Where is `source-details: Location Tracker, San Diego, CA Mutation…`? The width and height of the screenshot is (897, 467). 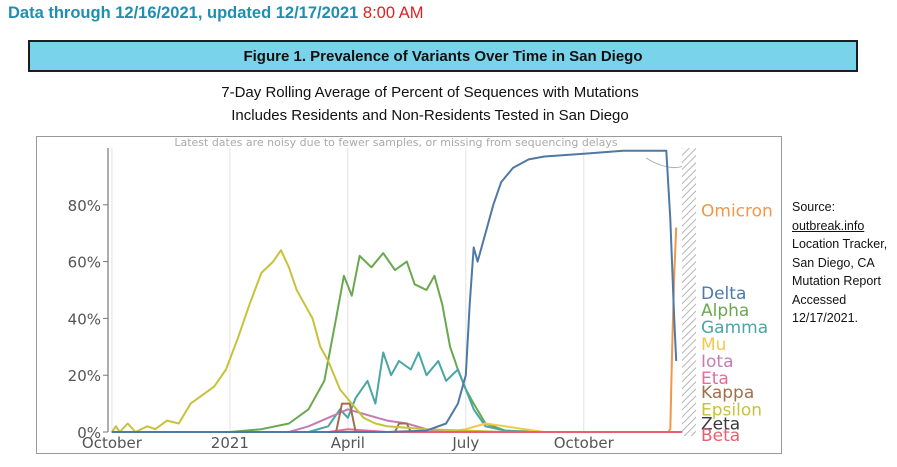 source-details: Location Tracker, San Diego, CA Mutation… is located at coordinates (840, 281).